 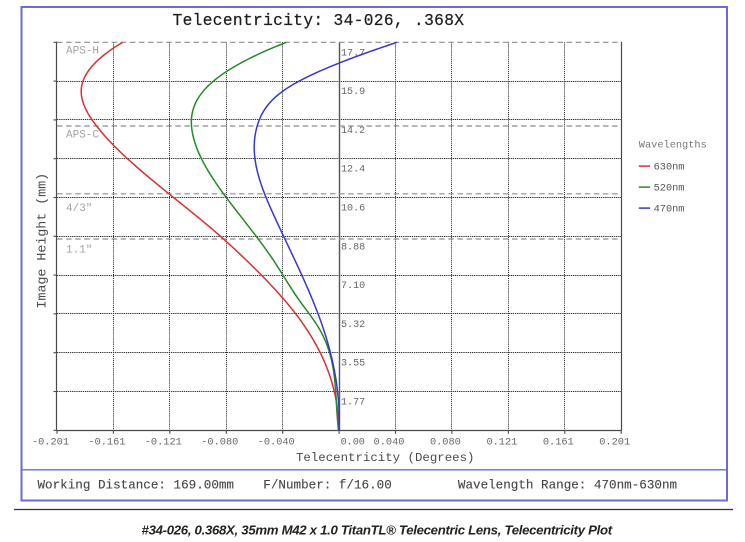 What do you see at coordinates (79, 251) in the screenshot?
I see `svg-text: 1.1"` at bounding box center [79, 251].